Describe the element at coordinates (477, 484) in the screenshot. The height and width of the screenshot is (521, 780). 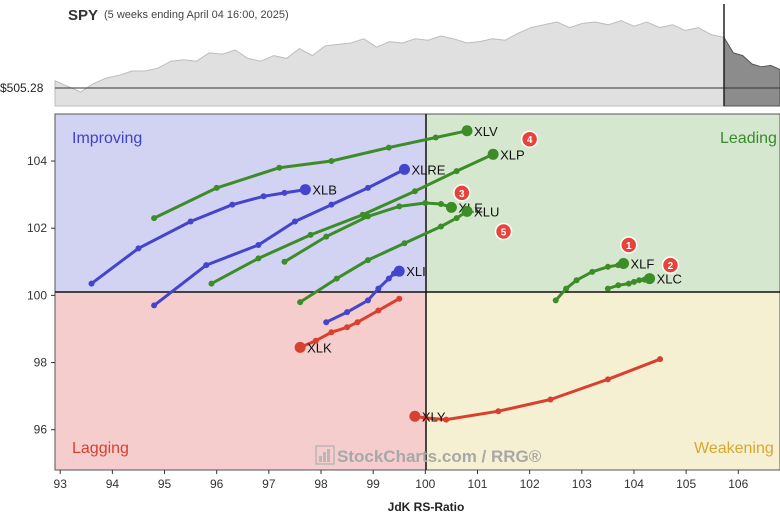
I see `x-tick-label: 101` at that location.